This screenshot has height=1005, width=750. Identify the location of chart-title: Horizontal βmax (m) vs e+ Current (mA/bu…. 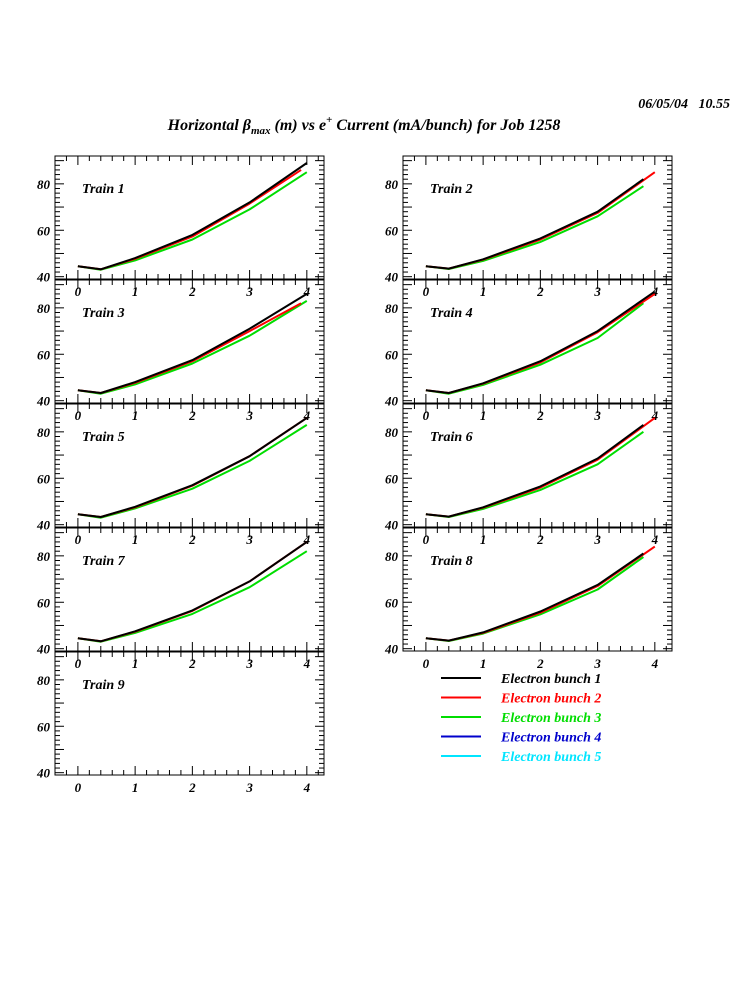
(364, 125).